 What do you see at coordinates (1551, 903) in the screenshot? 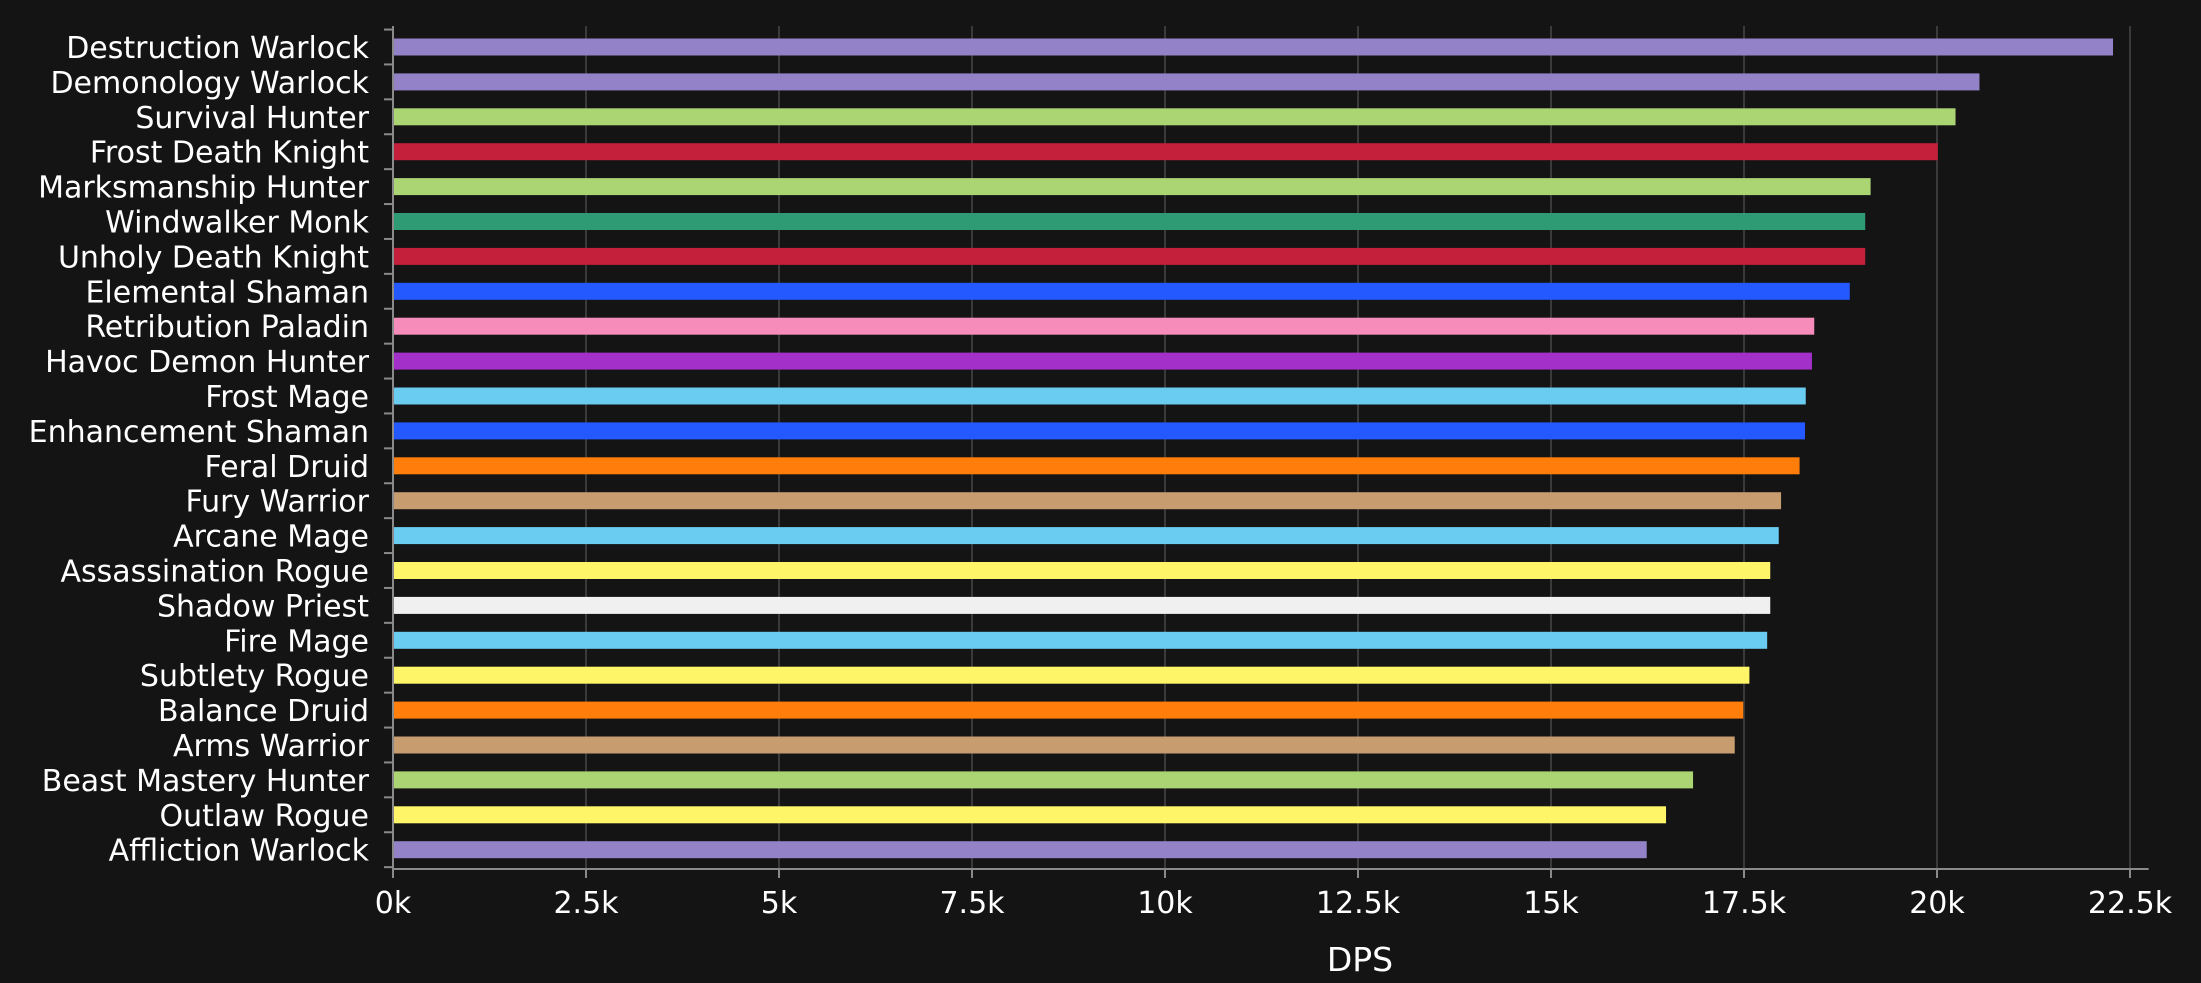
I see `x-tick-label: 15k` at bounding box center [1551, 903].